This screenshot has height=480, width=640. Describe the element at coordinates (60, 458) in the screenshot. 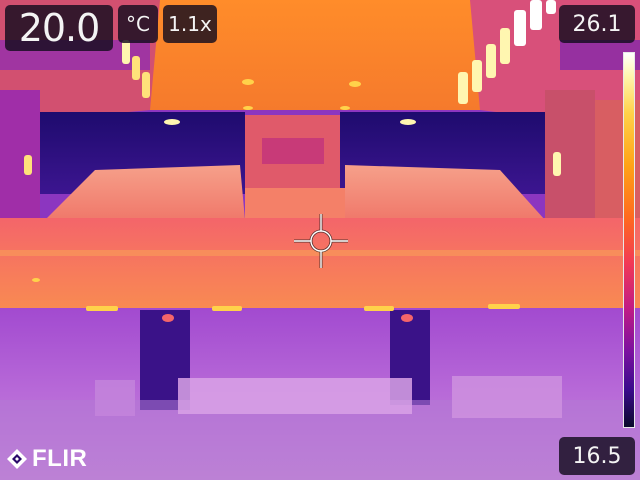

I see `flir-logo-text: FLIR` at that location.